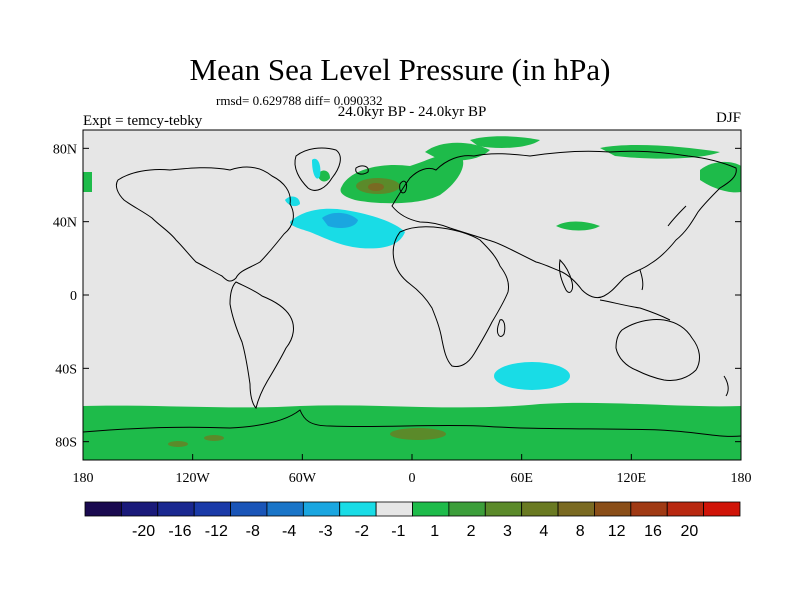 This screenshot has width=800, height=600. Describe the element at coordinates (403, 187) in the screenshot. I see `coast-uk` at that location.